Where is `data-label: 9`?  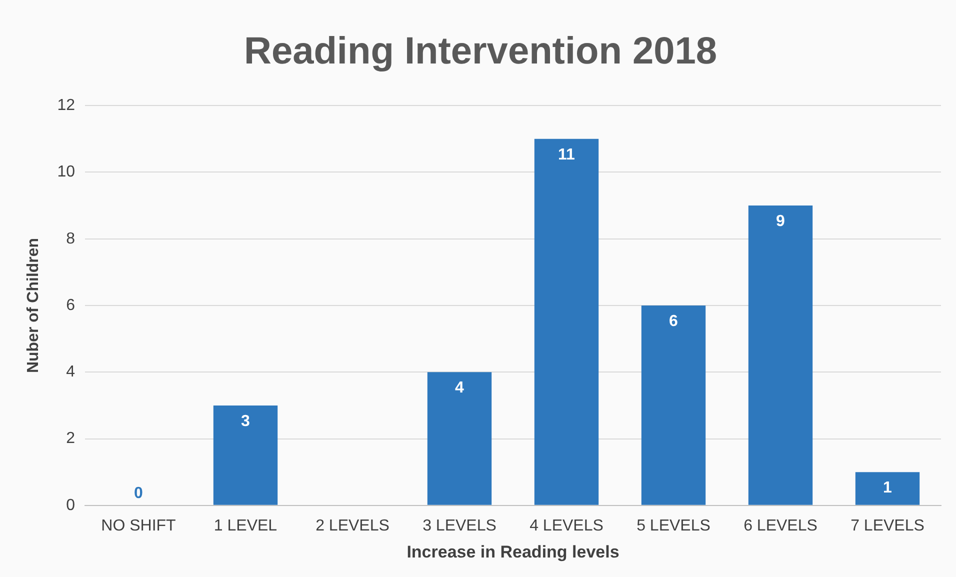 data-label: 9 is located at coordinates (781, 221).